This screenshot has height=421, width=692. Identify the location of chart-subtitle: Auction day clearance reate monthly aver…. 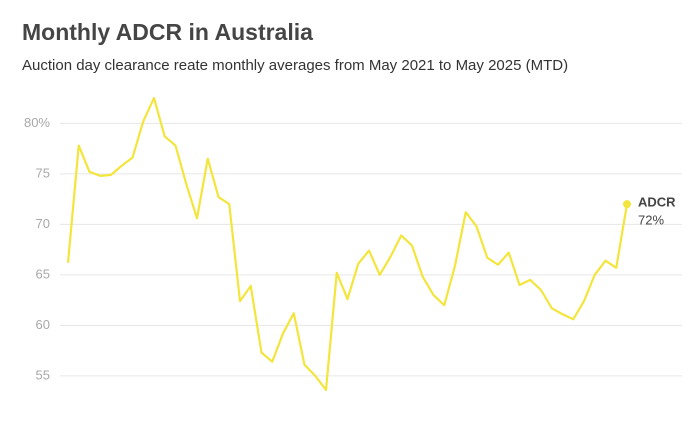
(295, 65).